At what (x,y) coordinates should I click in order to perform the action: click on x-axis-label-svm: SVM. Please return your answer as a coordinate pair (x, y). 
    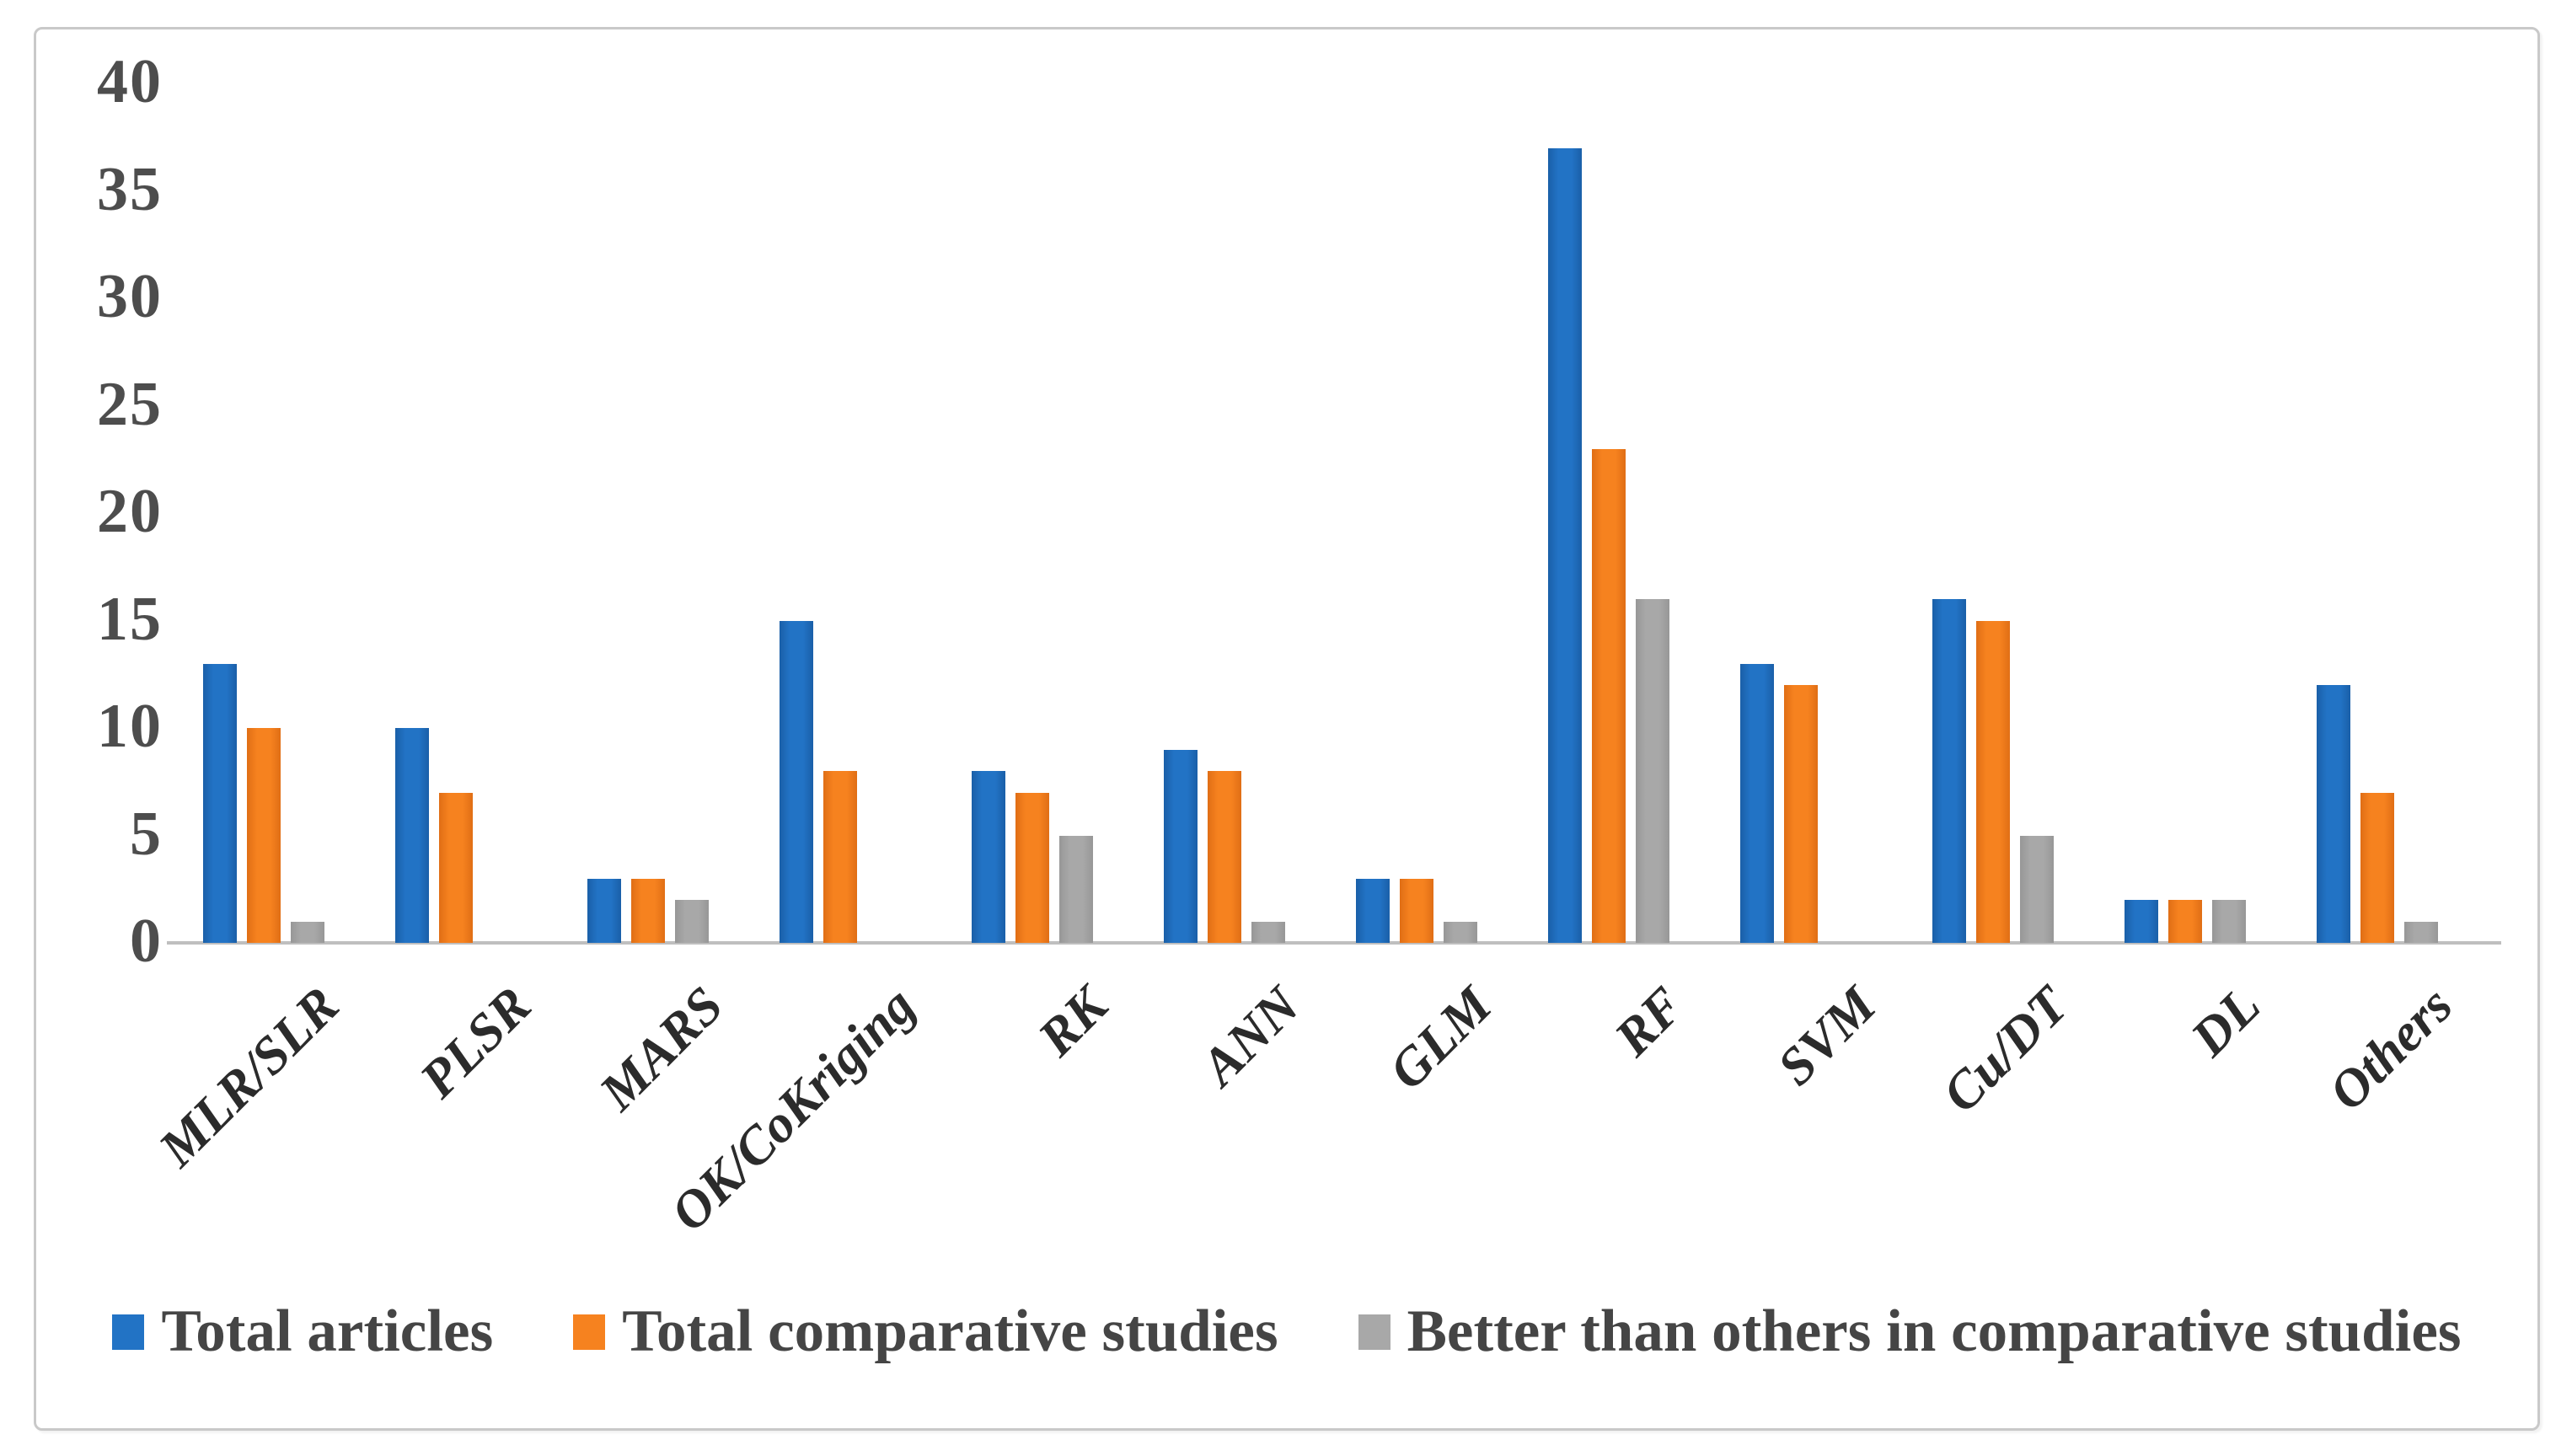
    Looking at the image, I should click on (1827, 1036).